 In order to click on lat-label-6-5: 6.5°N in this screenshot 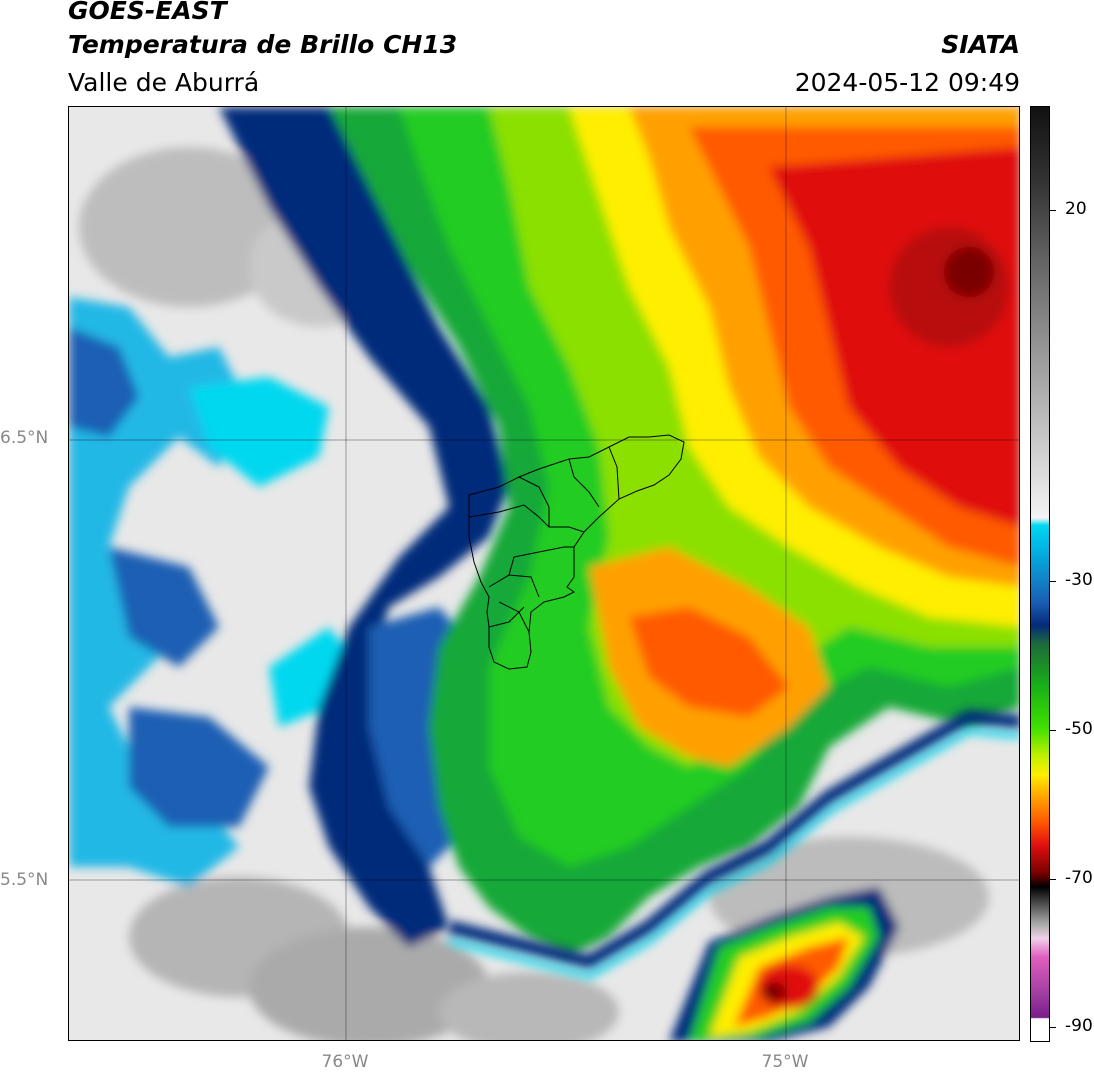, I will do `click(24, 438)`.